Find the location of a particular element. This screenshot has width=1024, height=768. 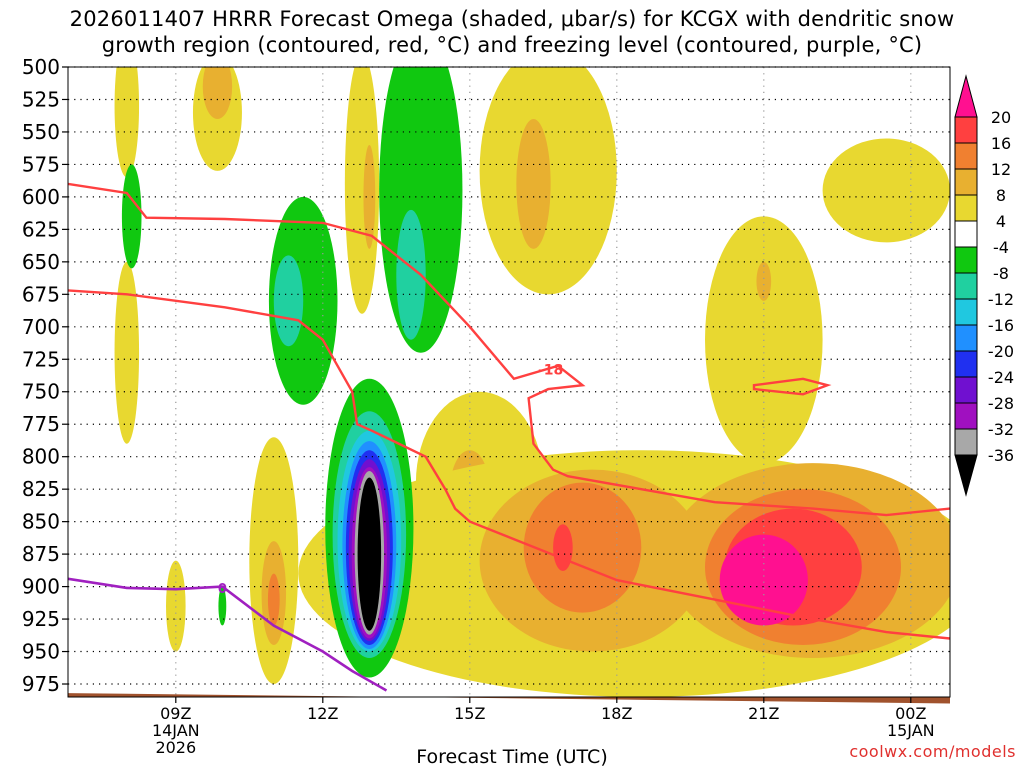

colorbar-bottom-arrow is located at coordinates (966, 475).